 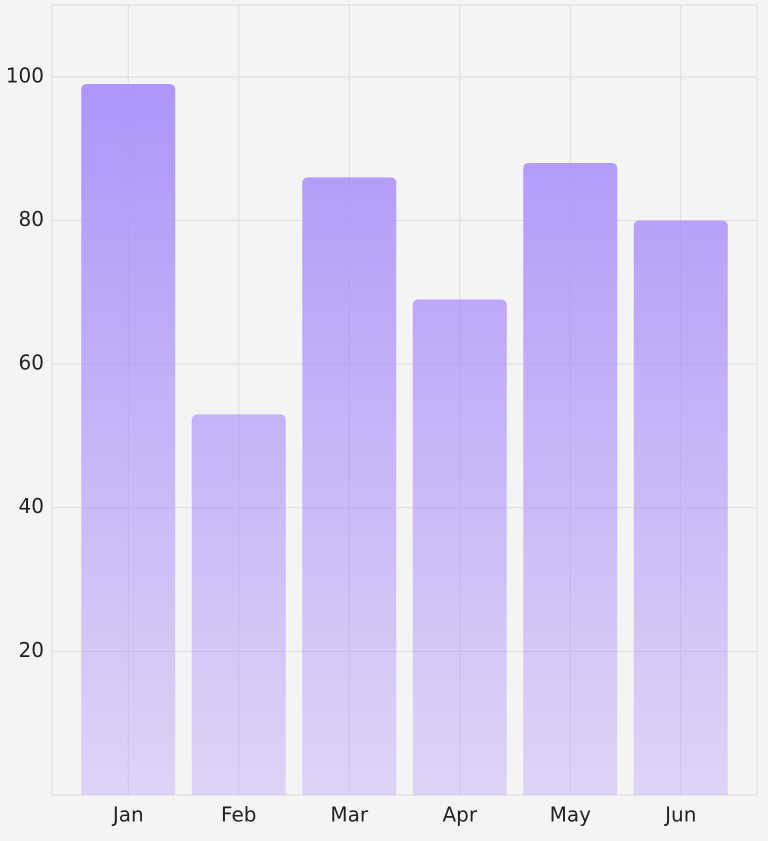 What do you see at coordinates (25, 75) in the screenshot?
I see `y-tick-label: 100` at bounding box center [25, 75].